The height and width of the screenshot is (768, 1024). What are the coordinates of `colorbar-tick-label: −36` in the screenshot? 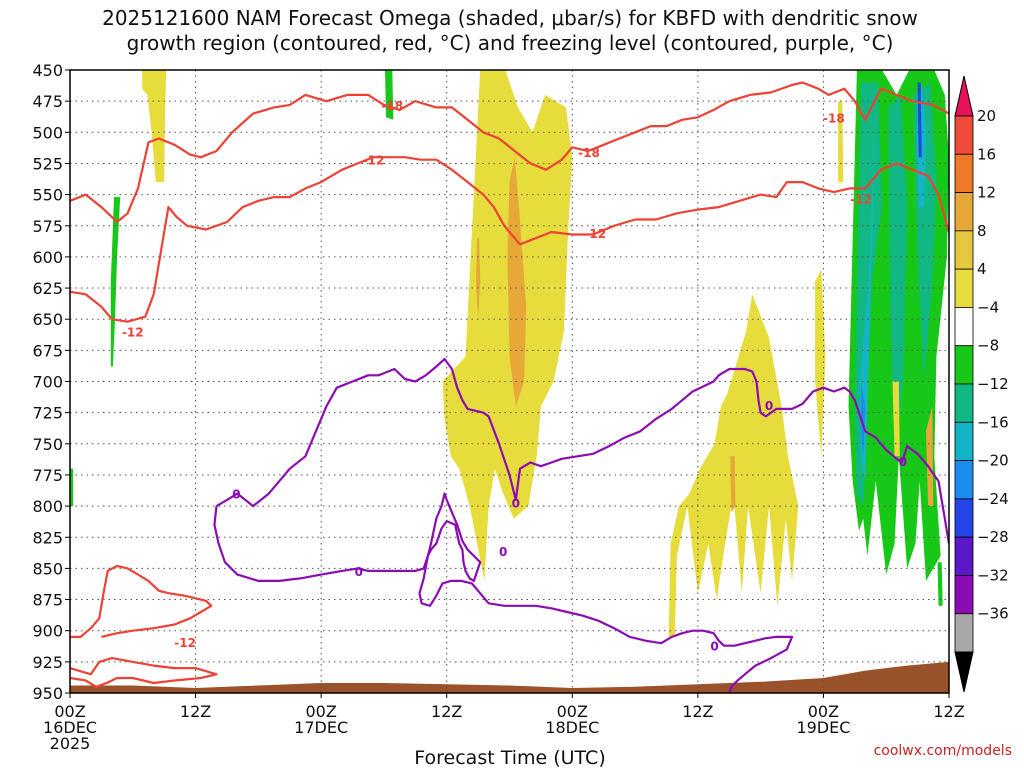 It's located at (993, 614).